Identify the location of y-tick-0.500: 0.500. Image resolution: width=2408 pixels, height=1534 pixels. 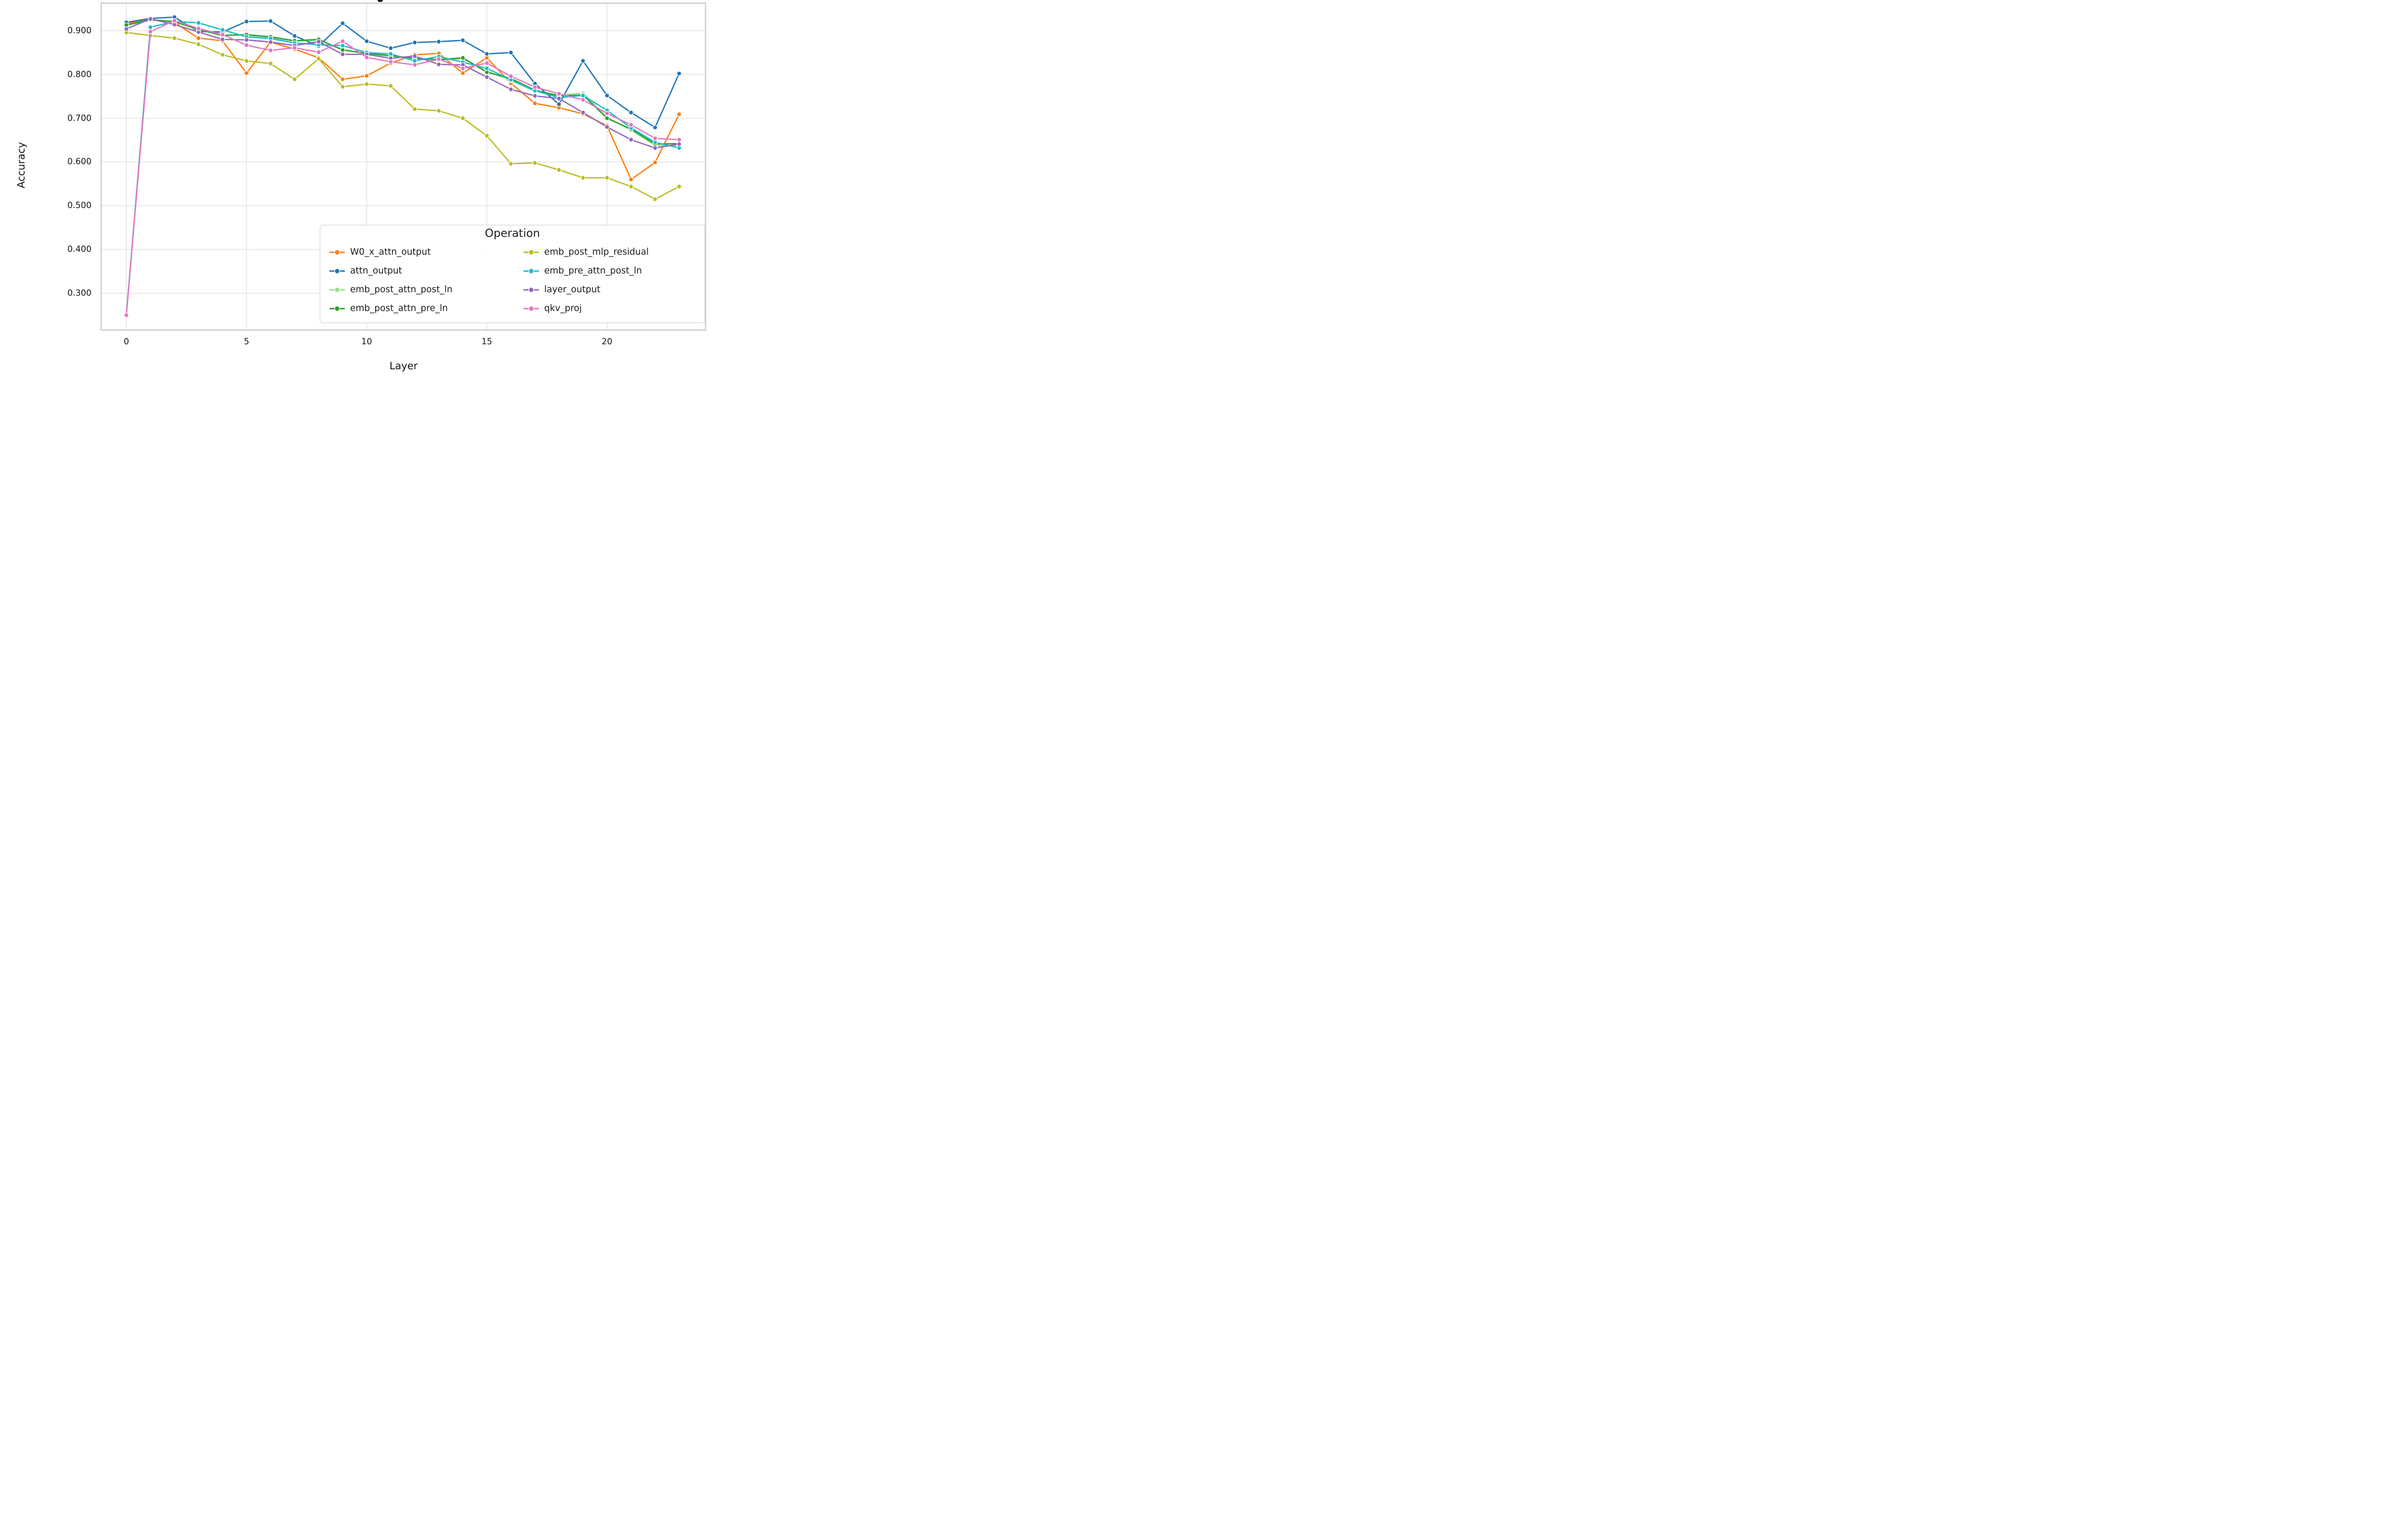
(79, 206).